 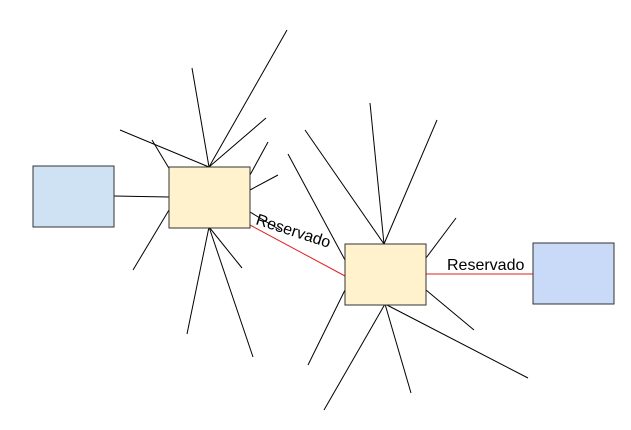 What do you see at coordinates (293, 232) in the screenshot?
I see `link-label-hub1-hub2: Reservado` at bounding box center [293, 232].